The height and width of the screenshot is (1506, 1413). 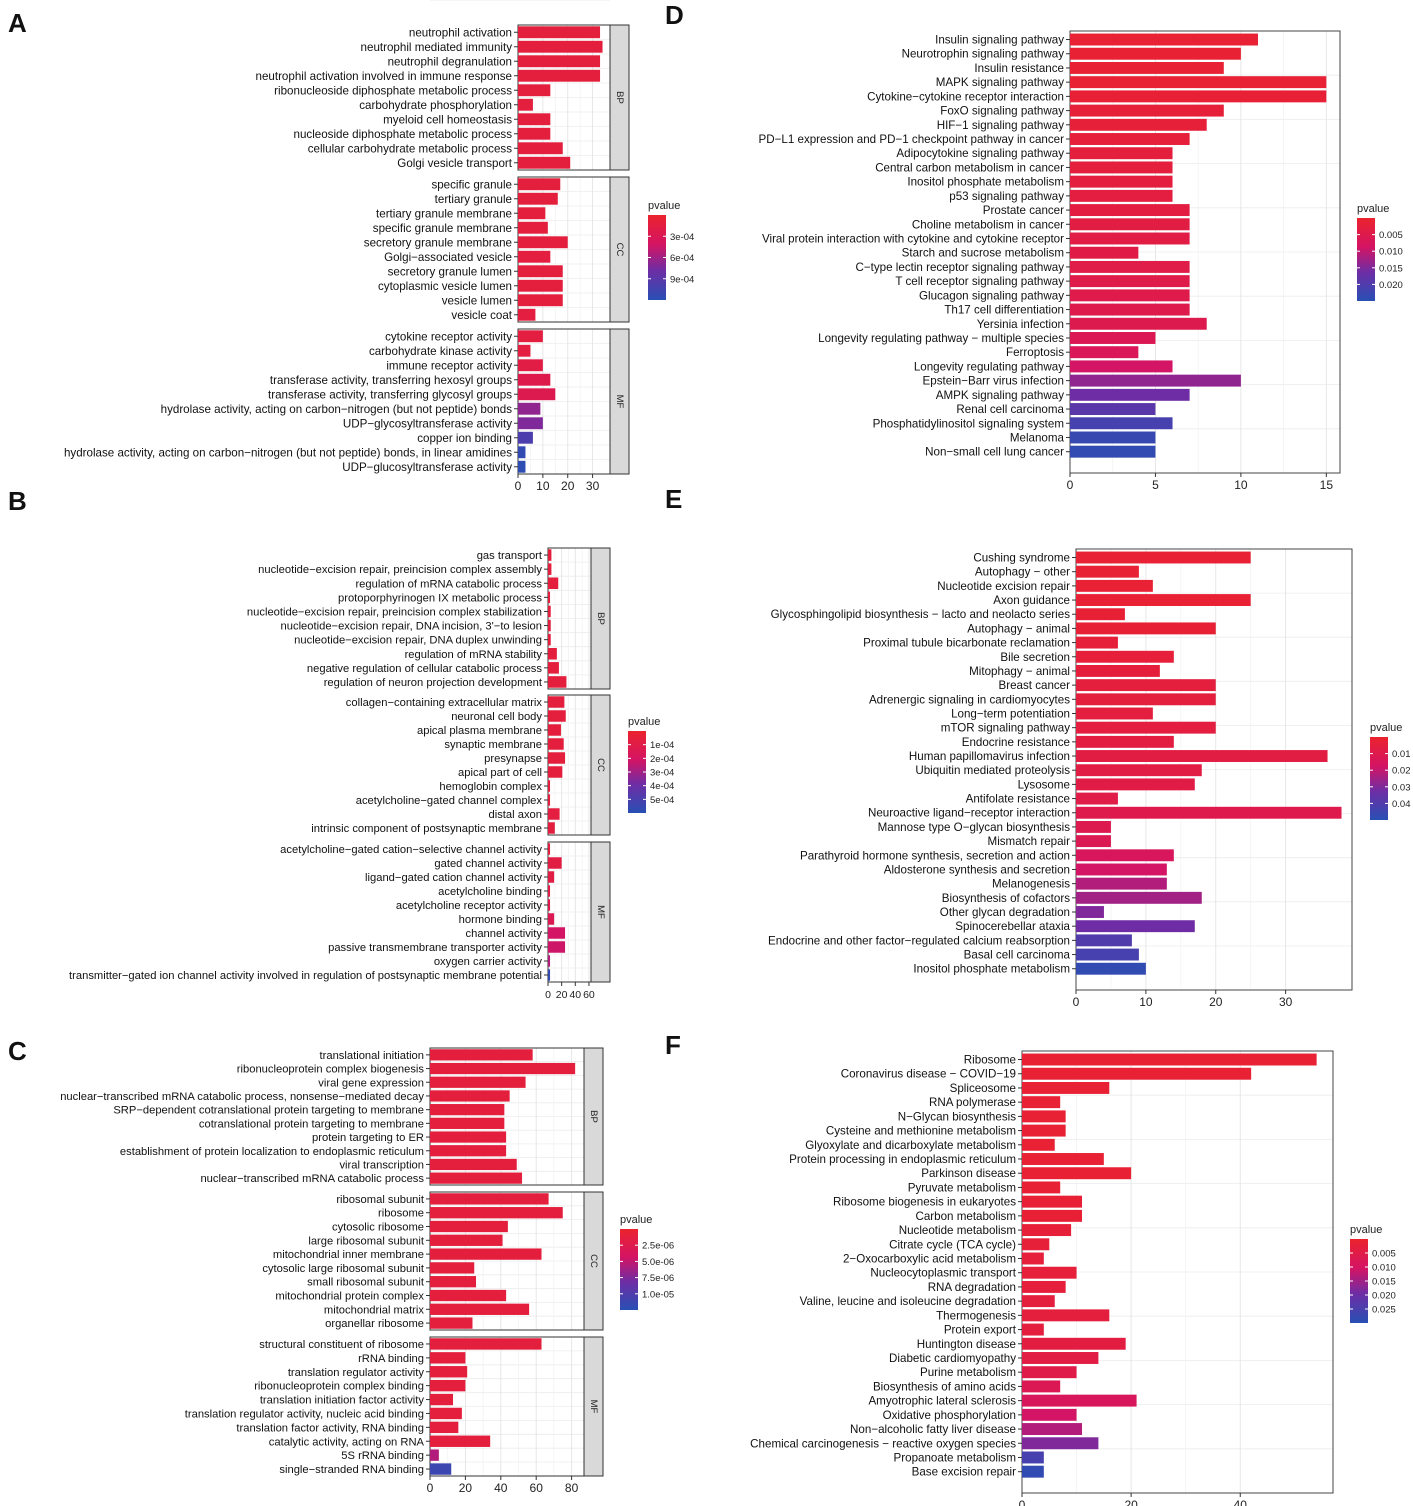 What do you see at coordinates (593, 1261) in the screenshot?
I see `facet-strip-label-c: CC` at bounding box center [593, 1261].